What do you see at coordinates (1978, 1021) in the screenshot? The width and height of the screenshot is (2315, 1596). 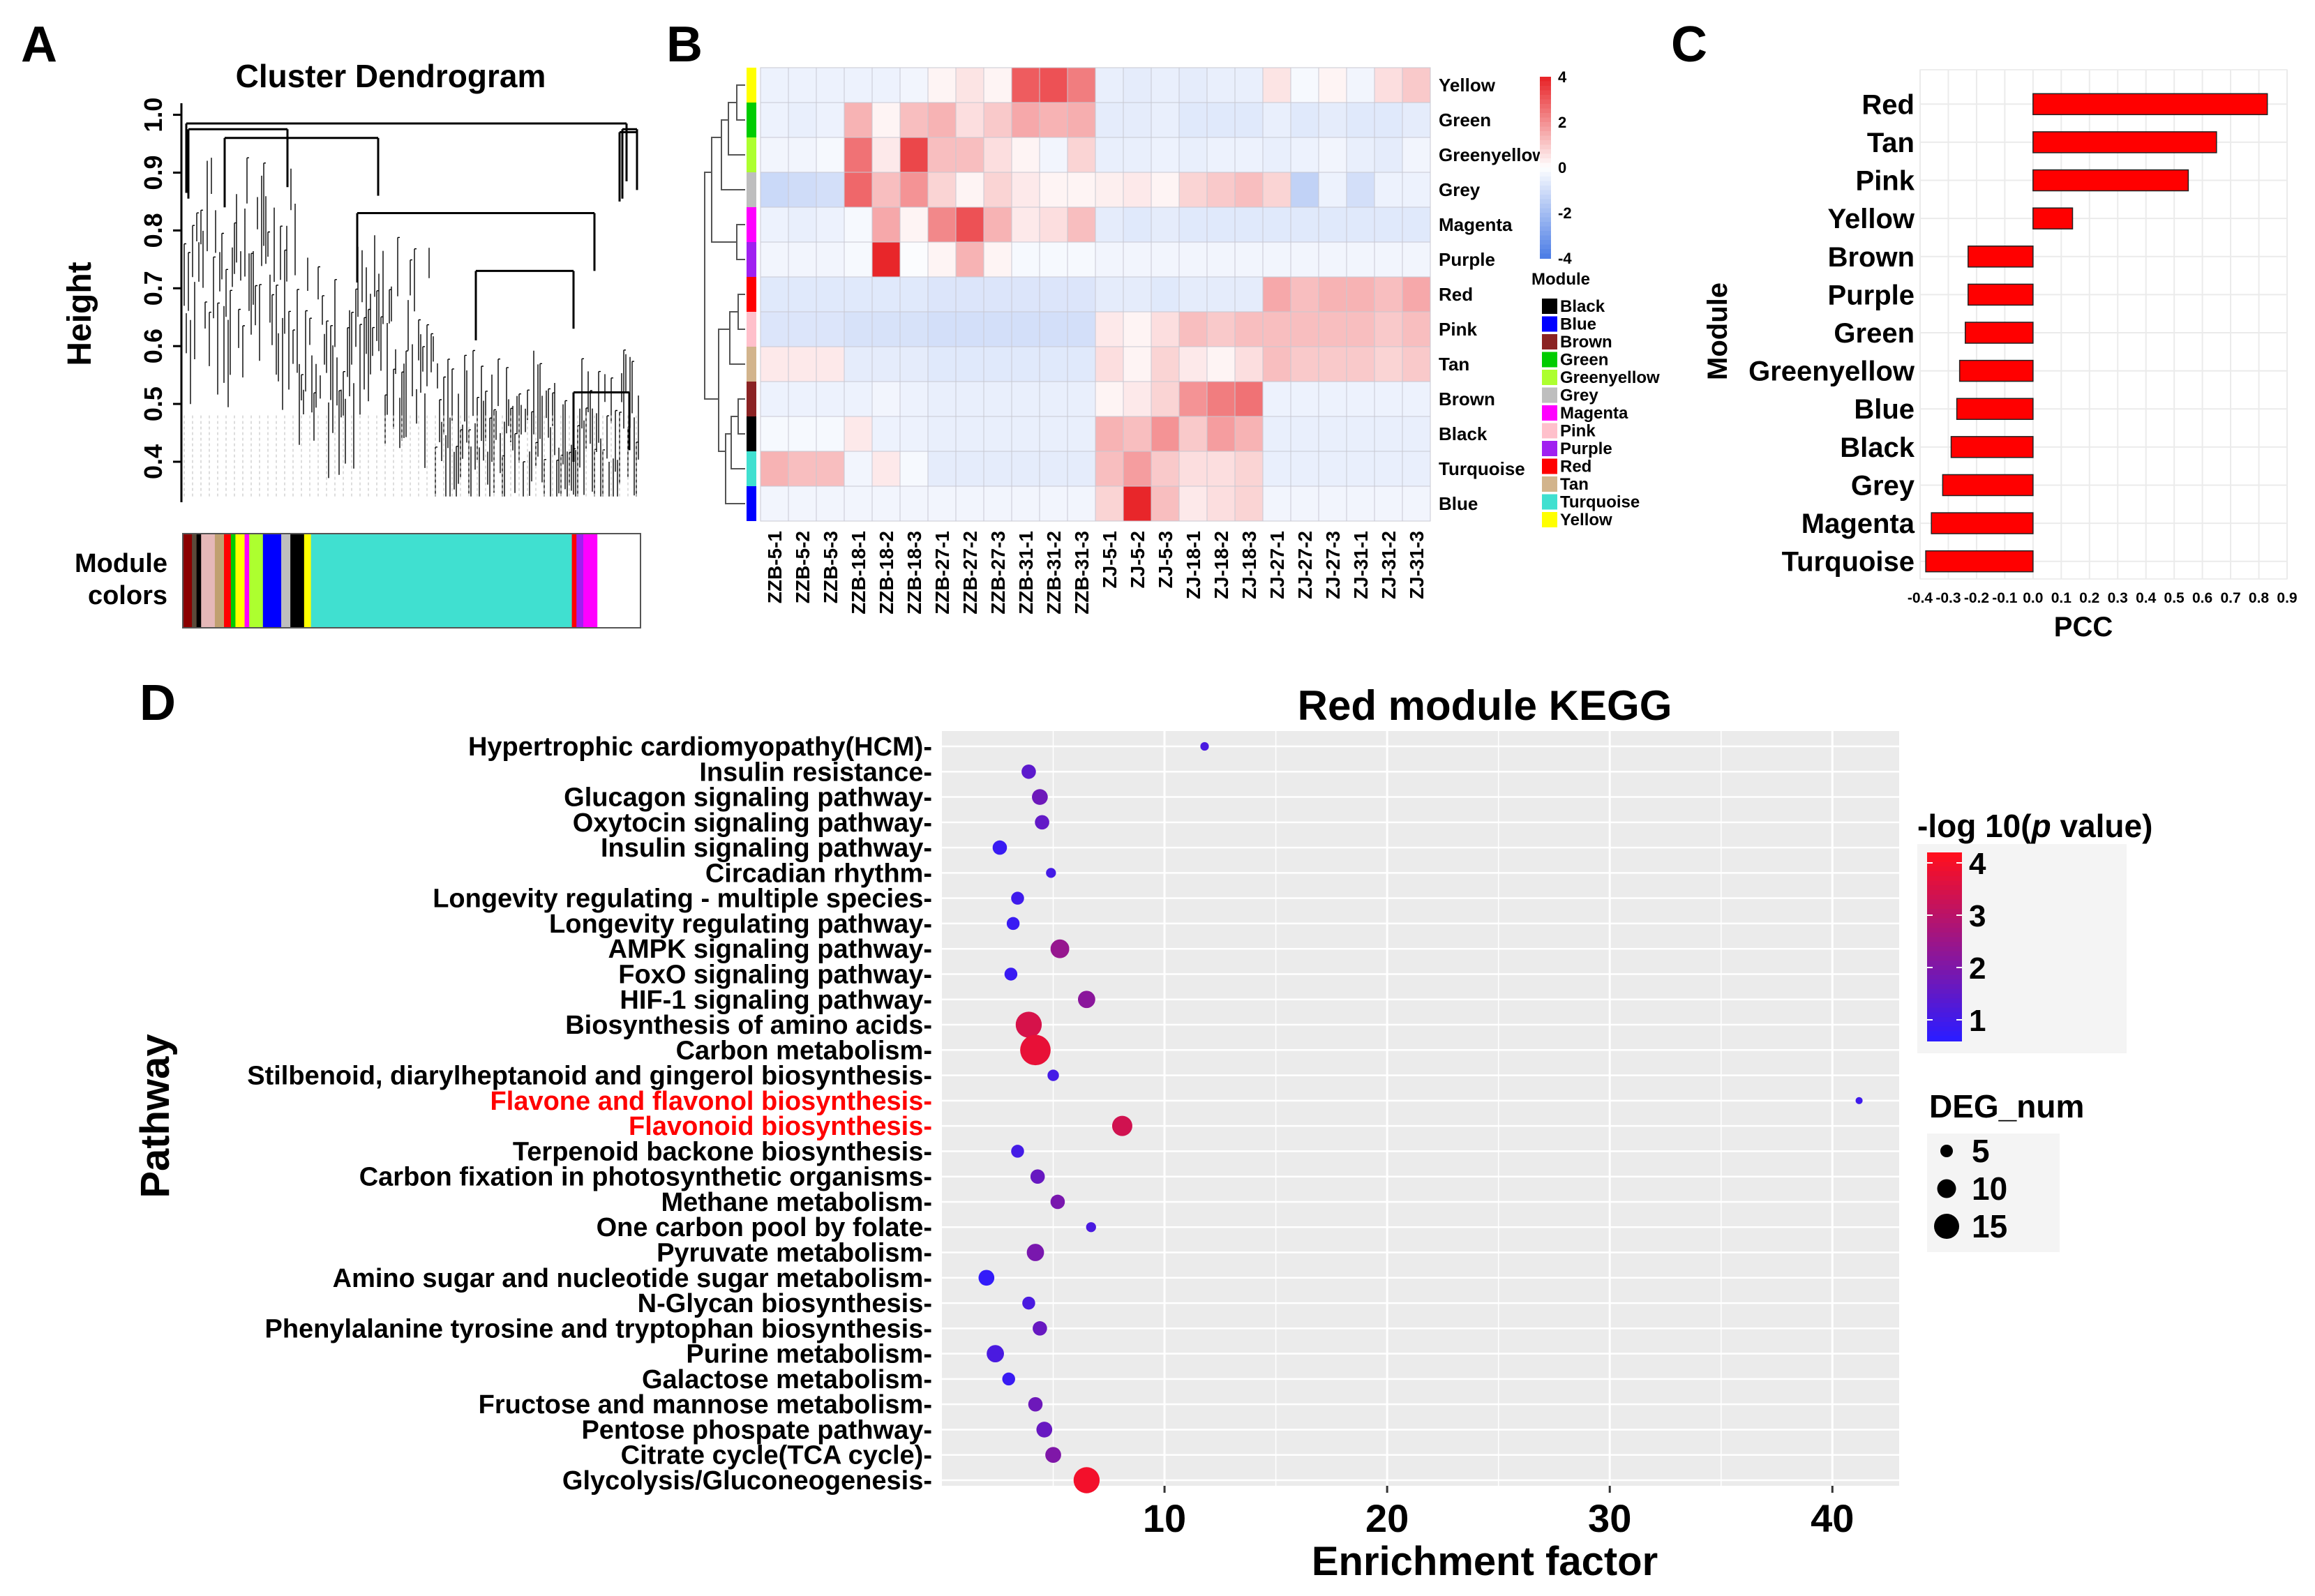 I see `pvalue-tick-label: 1` at bounding box center [1978, 1021].